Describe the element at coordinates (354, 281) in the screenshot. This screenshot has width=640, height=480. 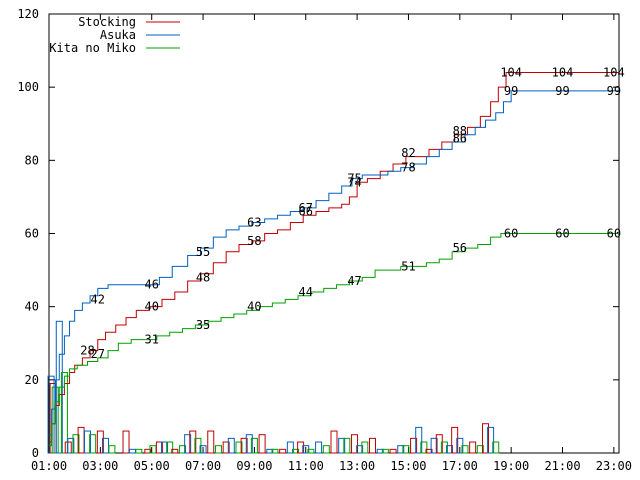
I see `data-label: 47` at that location.